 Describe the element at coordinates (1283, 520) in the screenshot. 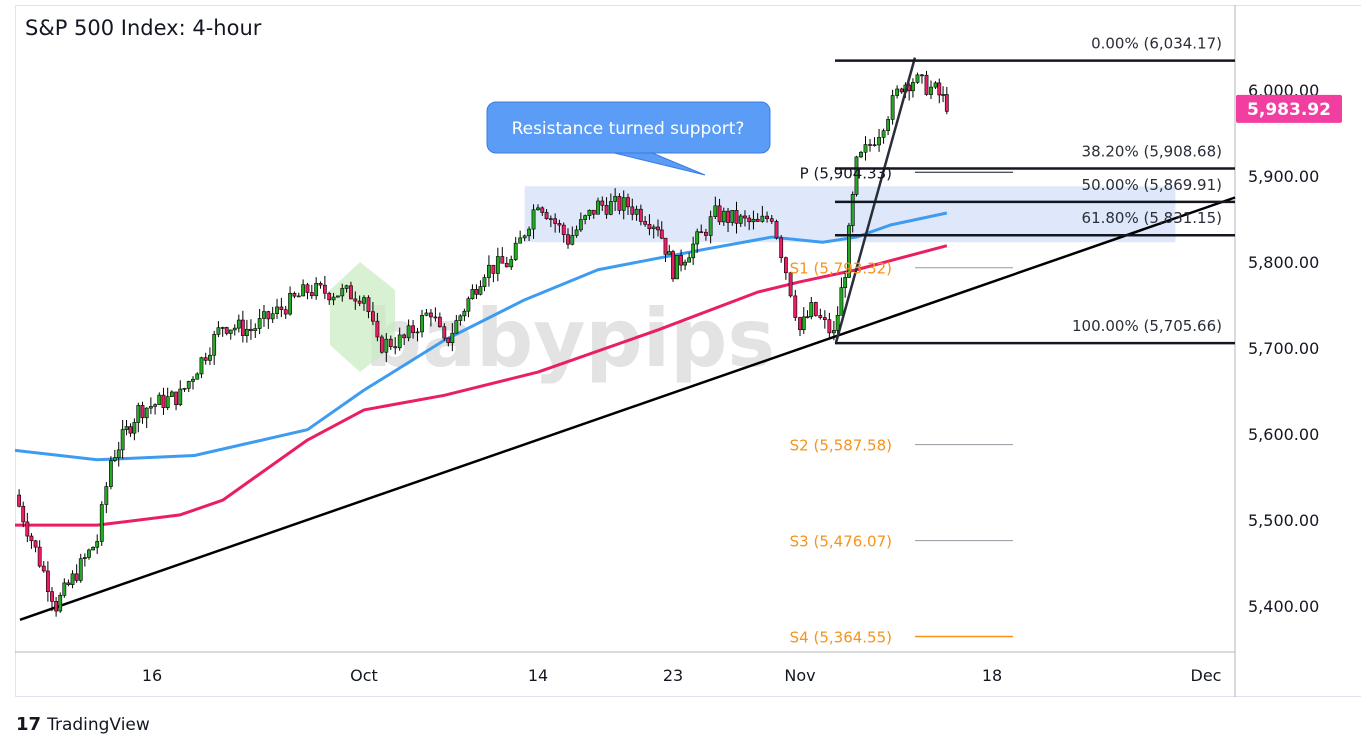

I see `y-tick-label: 5,500.00` at that location.